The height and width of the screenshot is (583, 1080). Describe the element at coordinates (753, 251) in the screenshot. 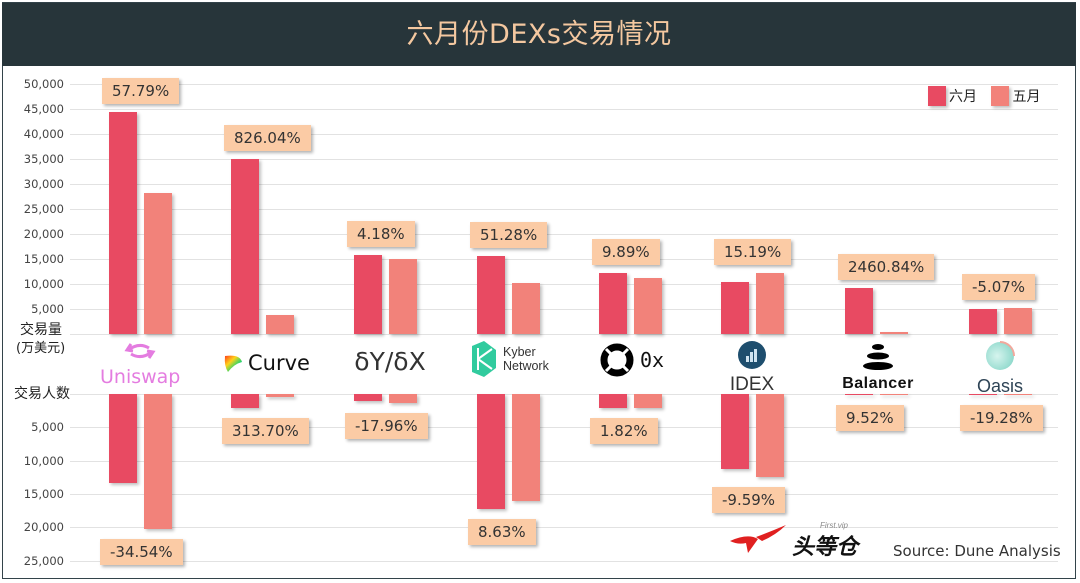

I see `volume-change-label: 15.19%` at that location.